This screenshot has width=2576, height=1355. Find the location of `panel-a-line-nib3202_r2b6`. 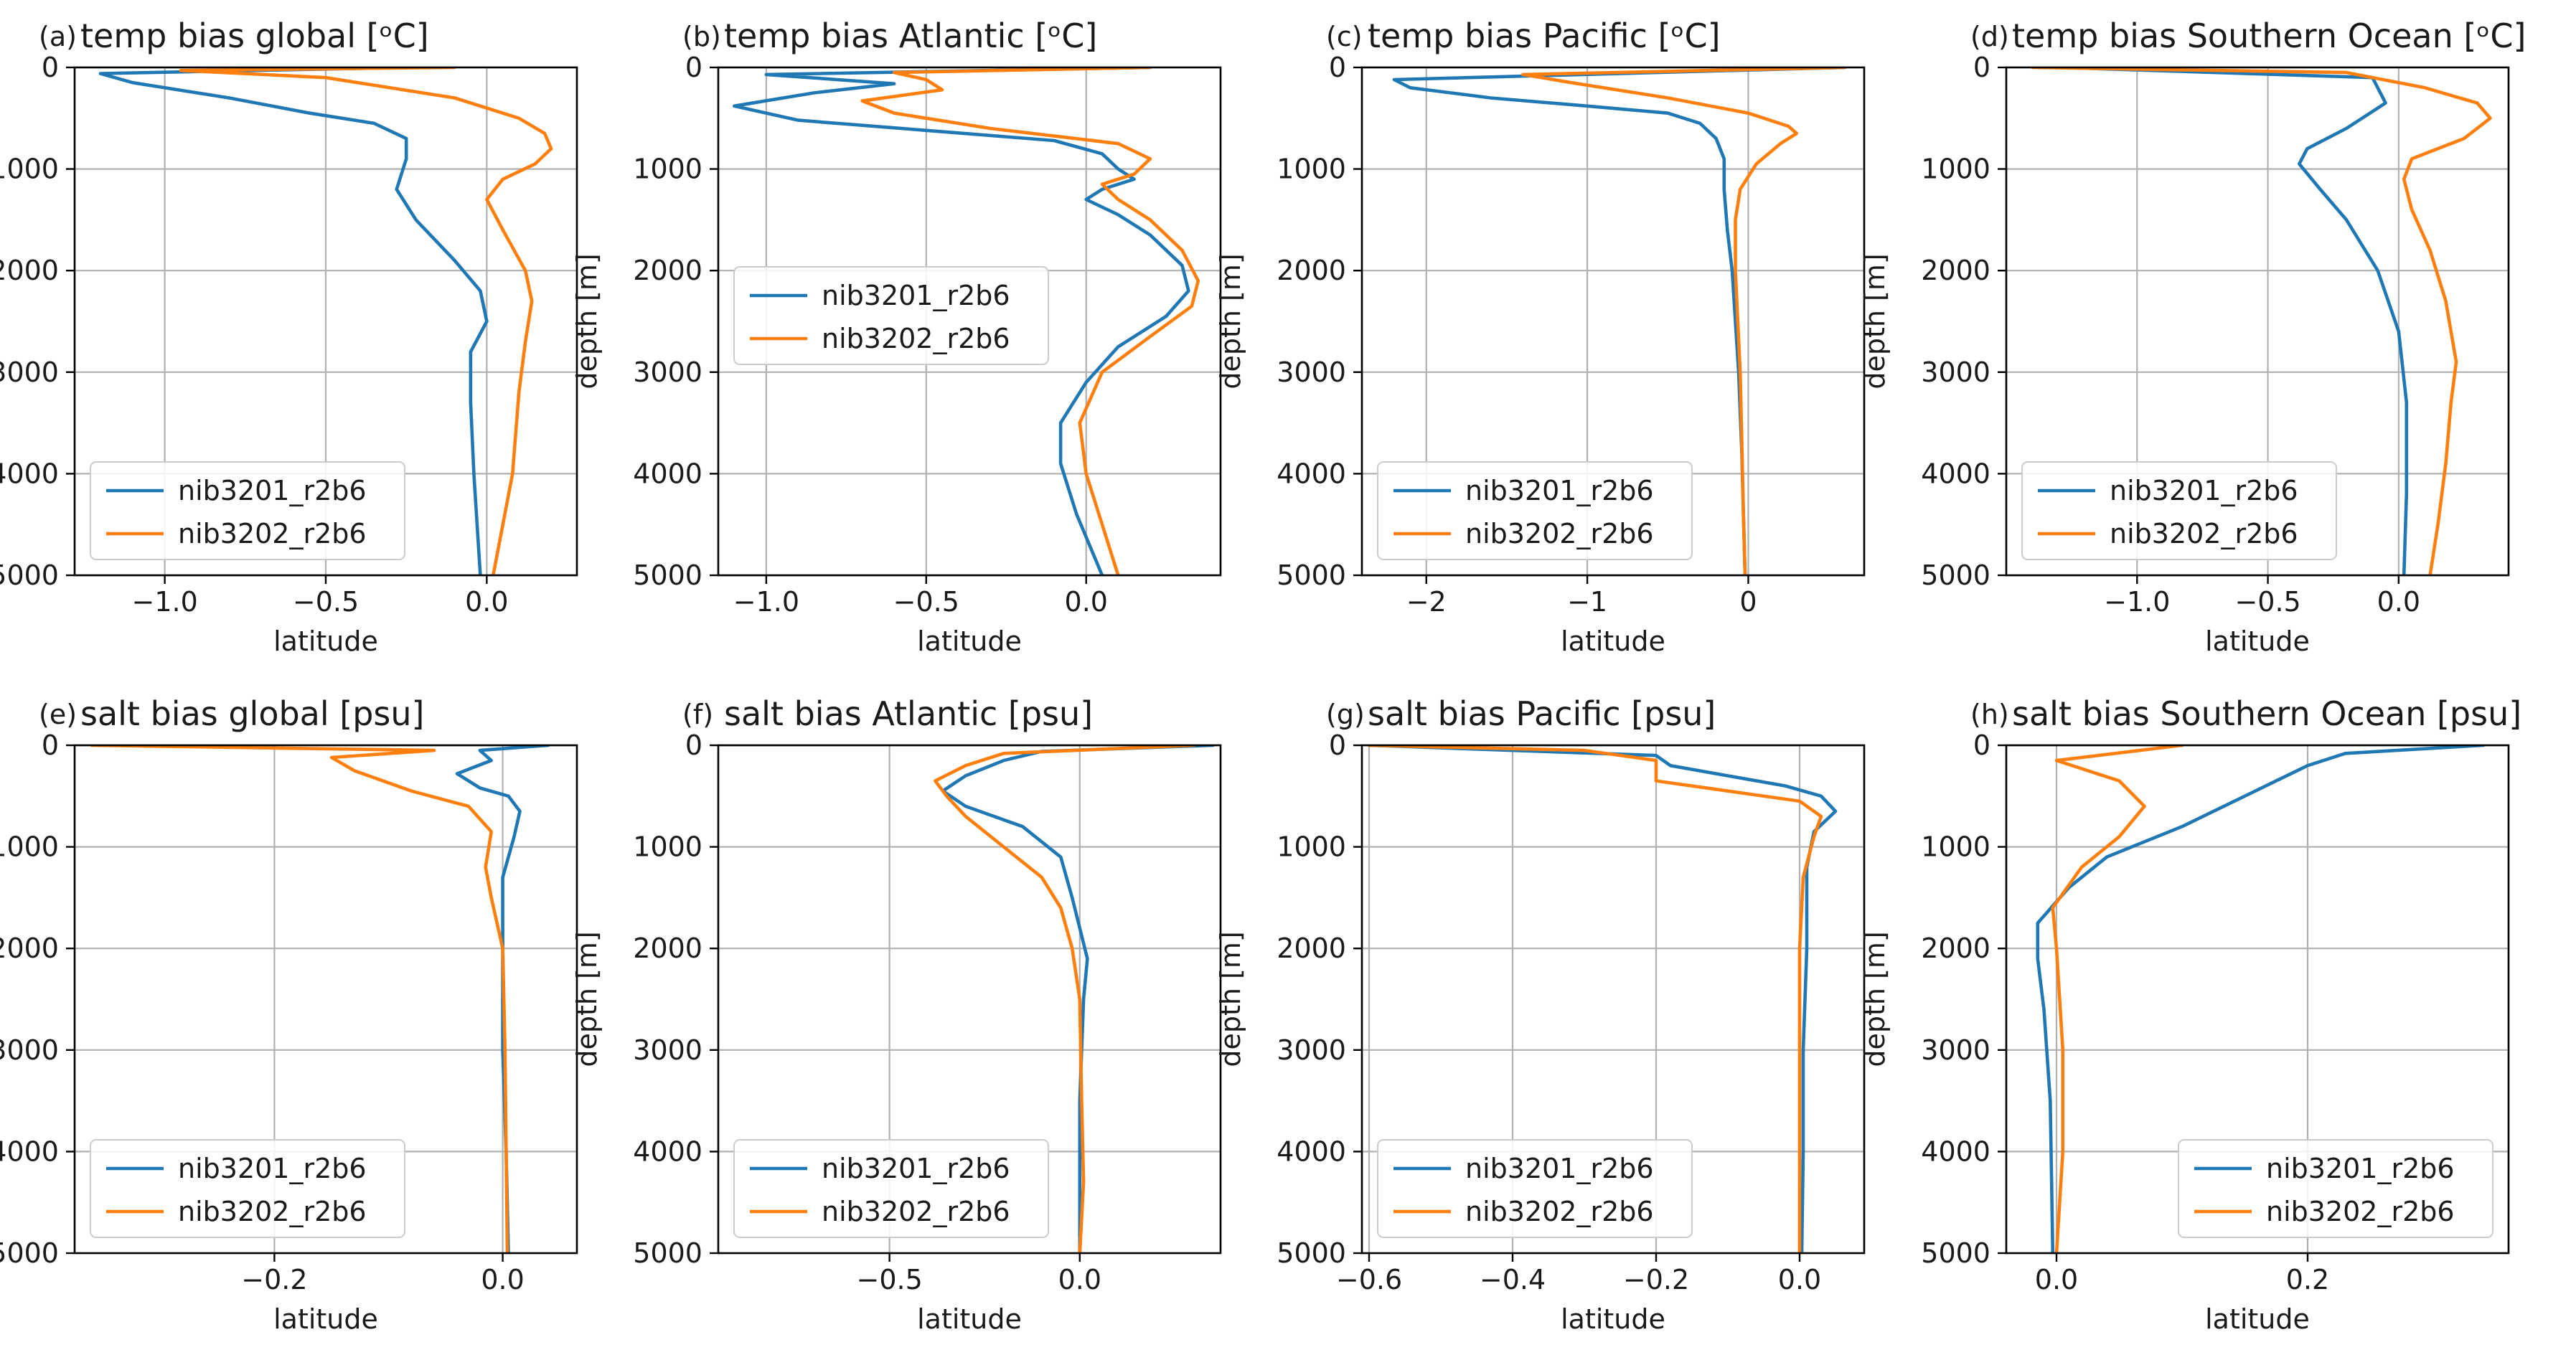

panel-a-line-nib3202_r2b6 is located at coordinates (366, 321).